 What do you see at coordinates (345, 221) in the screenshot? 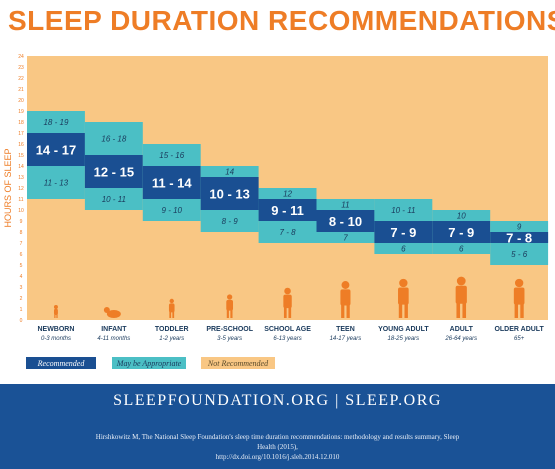
I see `bar-group-teen: 8 - 10 11 7` at bounding box center [345, 221].